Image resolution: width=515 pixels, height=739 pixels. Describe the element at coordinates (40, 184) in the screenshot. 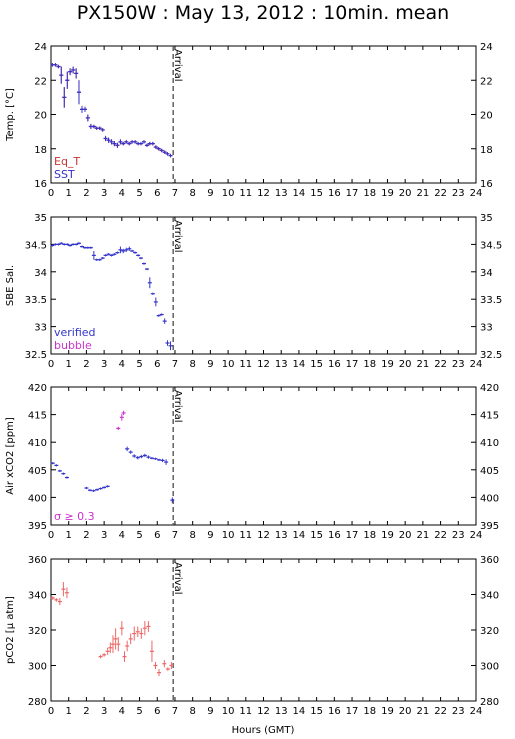

I see `y-tick-label-left: 16` at that location.